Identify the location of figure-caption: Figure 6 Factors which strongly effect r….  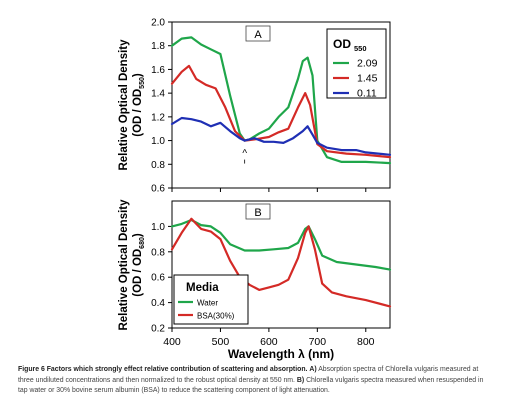
(253, 381).